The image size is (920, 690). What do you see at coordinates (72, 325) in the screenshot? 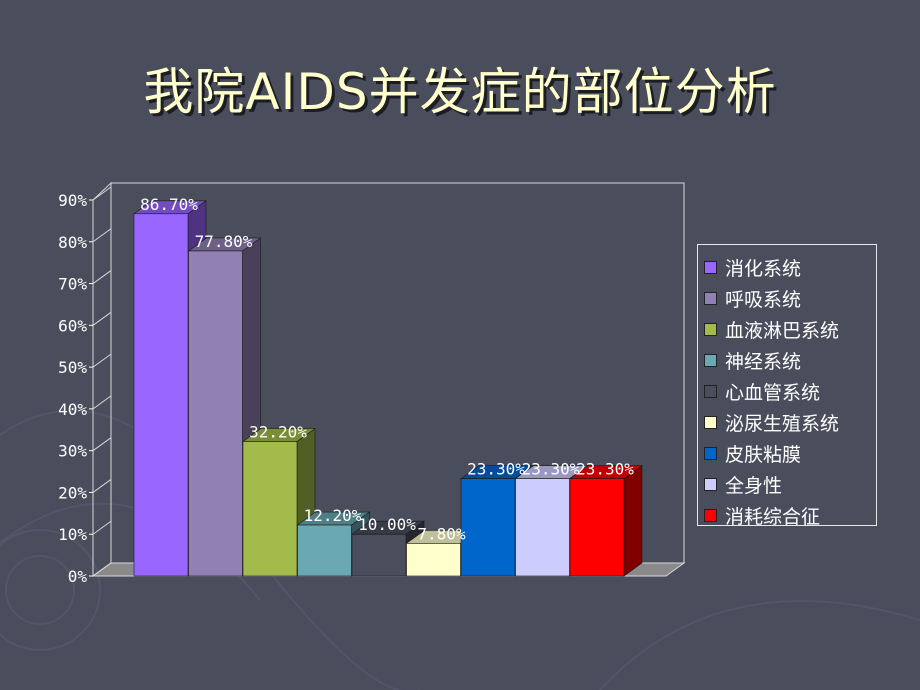
I see `y-tick-label: 60%` at bounding box center [72, 325].